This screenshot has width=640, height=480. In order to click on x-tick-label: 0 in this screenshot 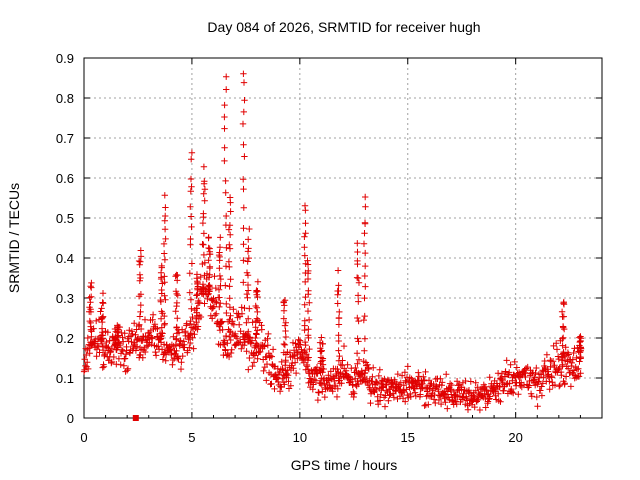, I will do `click(83, 437)`.